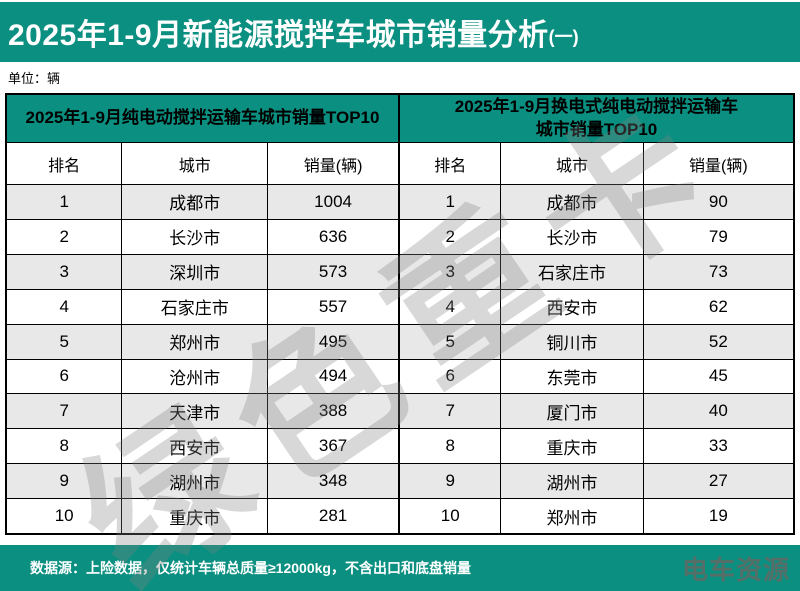 This screenshot has height=591, width=800. Describe the element at coordinates (563, 37) in the screenshot. I see `page-title-suffix: (一)` at that location.